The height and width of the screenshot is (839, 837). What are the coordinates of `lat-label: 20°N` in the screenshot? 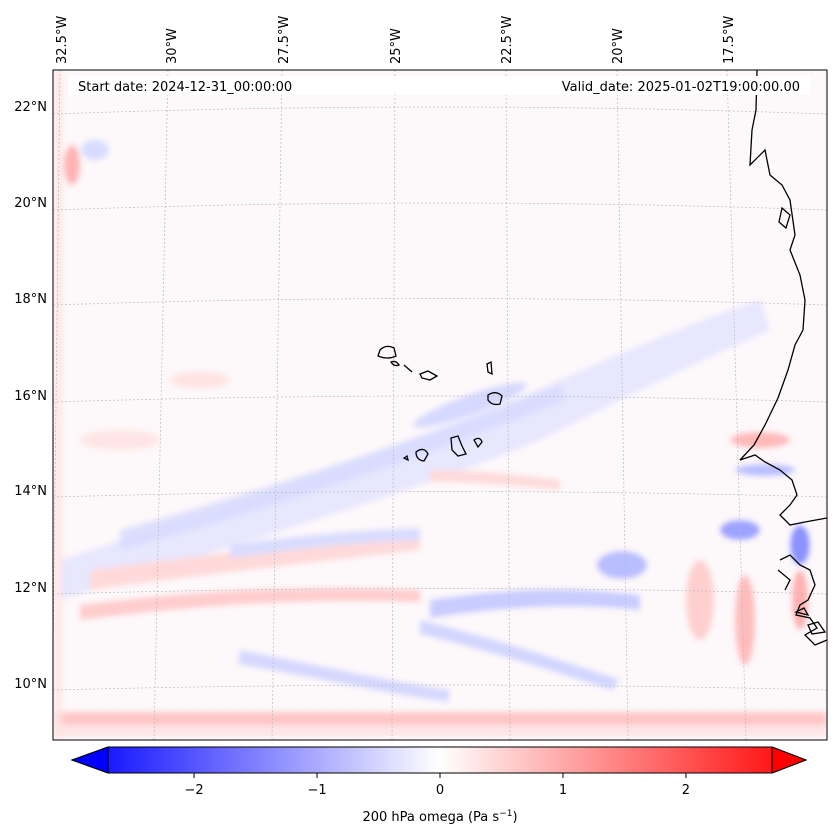 It's located at (30, 203).